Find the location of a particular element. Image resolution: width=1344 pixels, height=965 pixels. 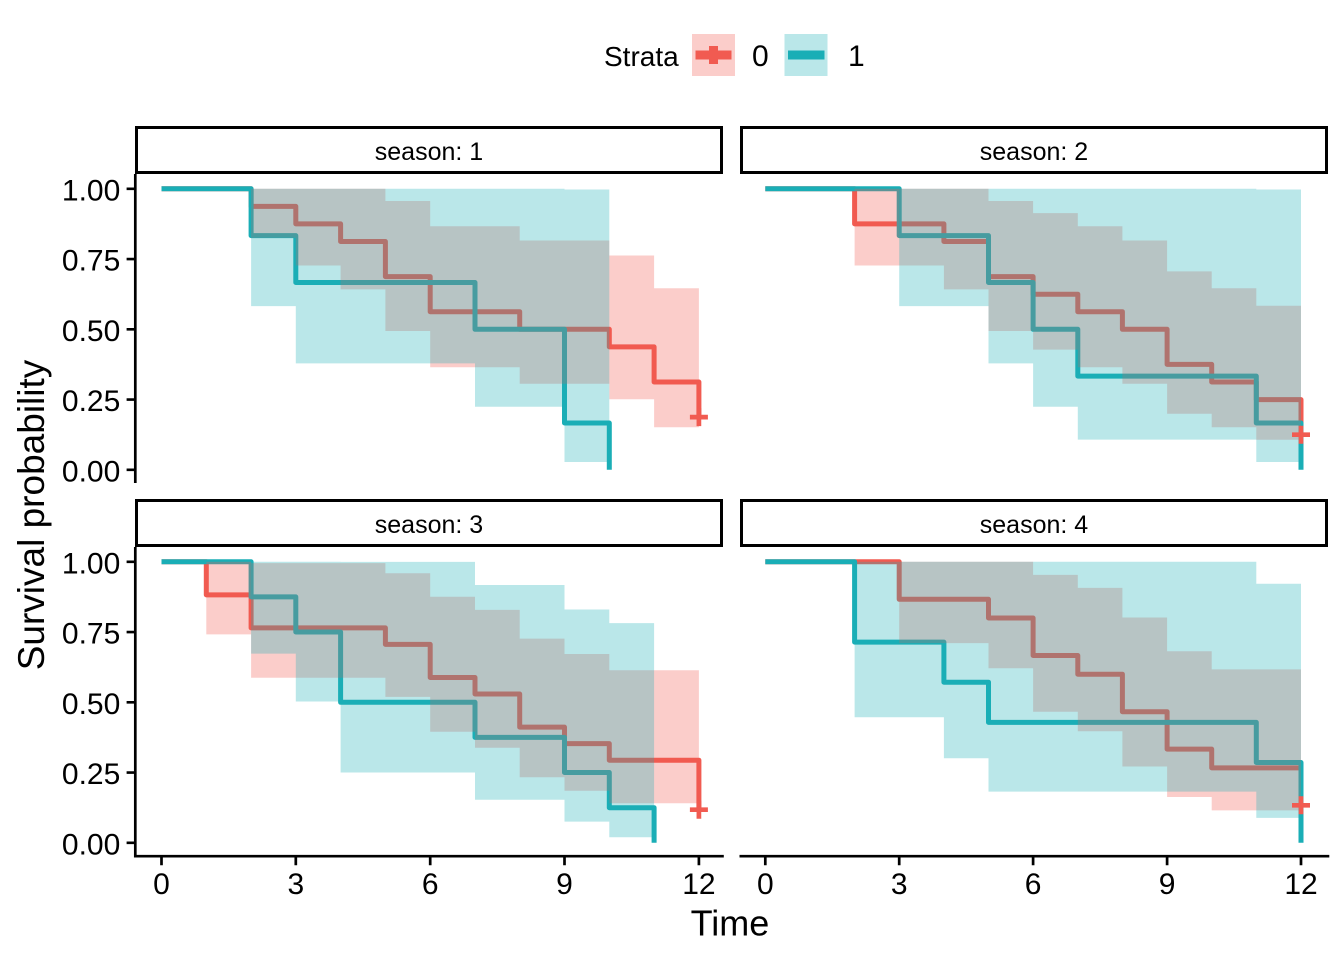

svg-text: Survival probability is located at coordinates (31, 514).